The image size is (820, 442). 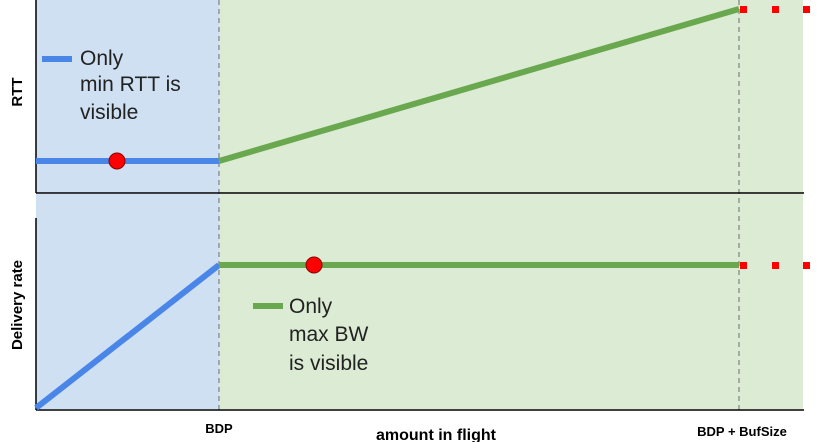 What do you see at coordinates (127, 336) in the screenshot?
I see `delivery-rising-line` at bounding box center [127, 336].